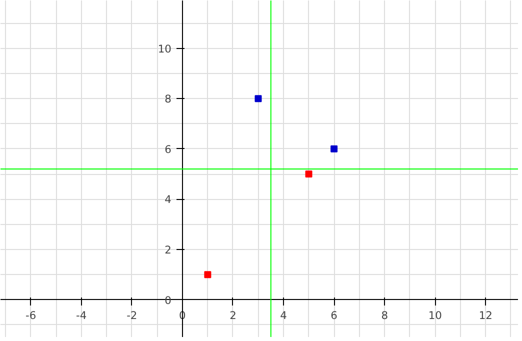  Describe the element at coordinates (168, 149) in the screenshot. I see `y-tick-label: 6` at that location.